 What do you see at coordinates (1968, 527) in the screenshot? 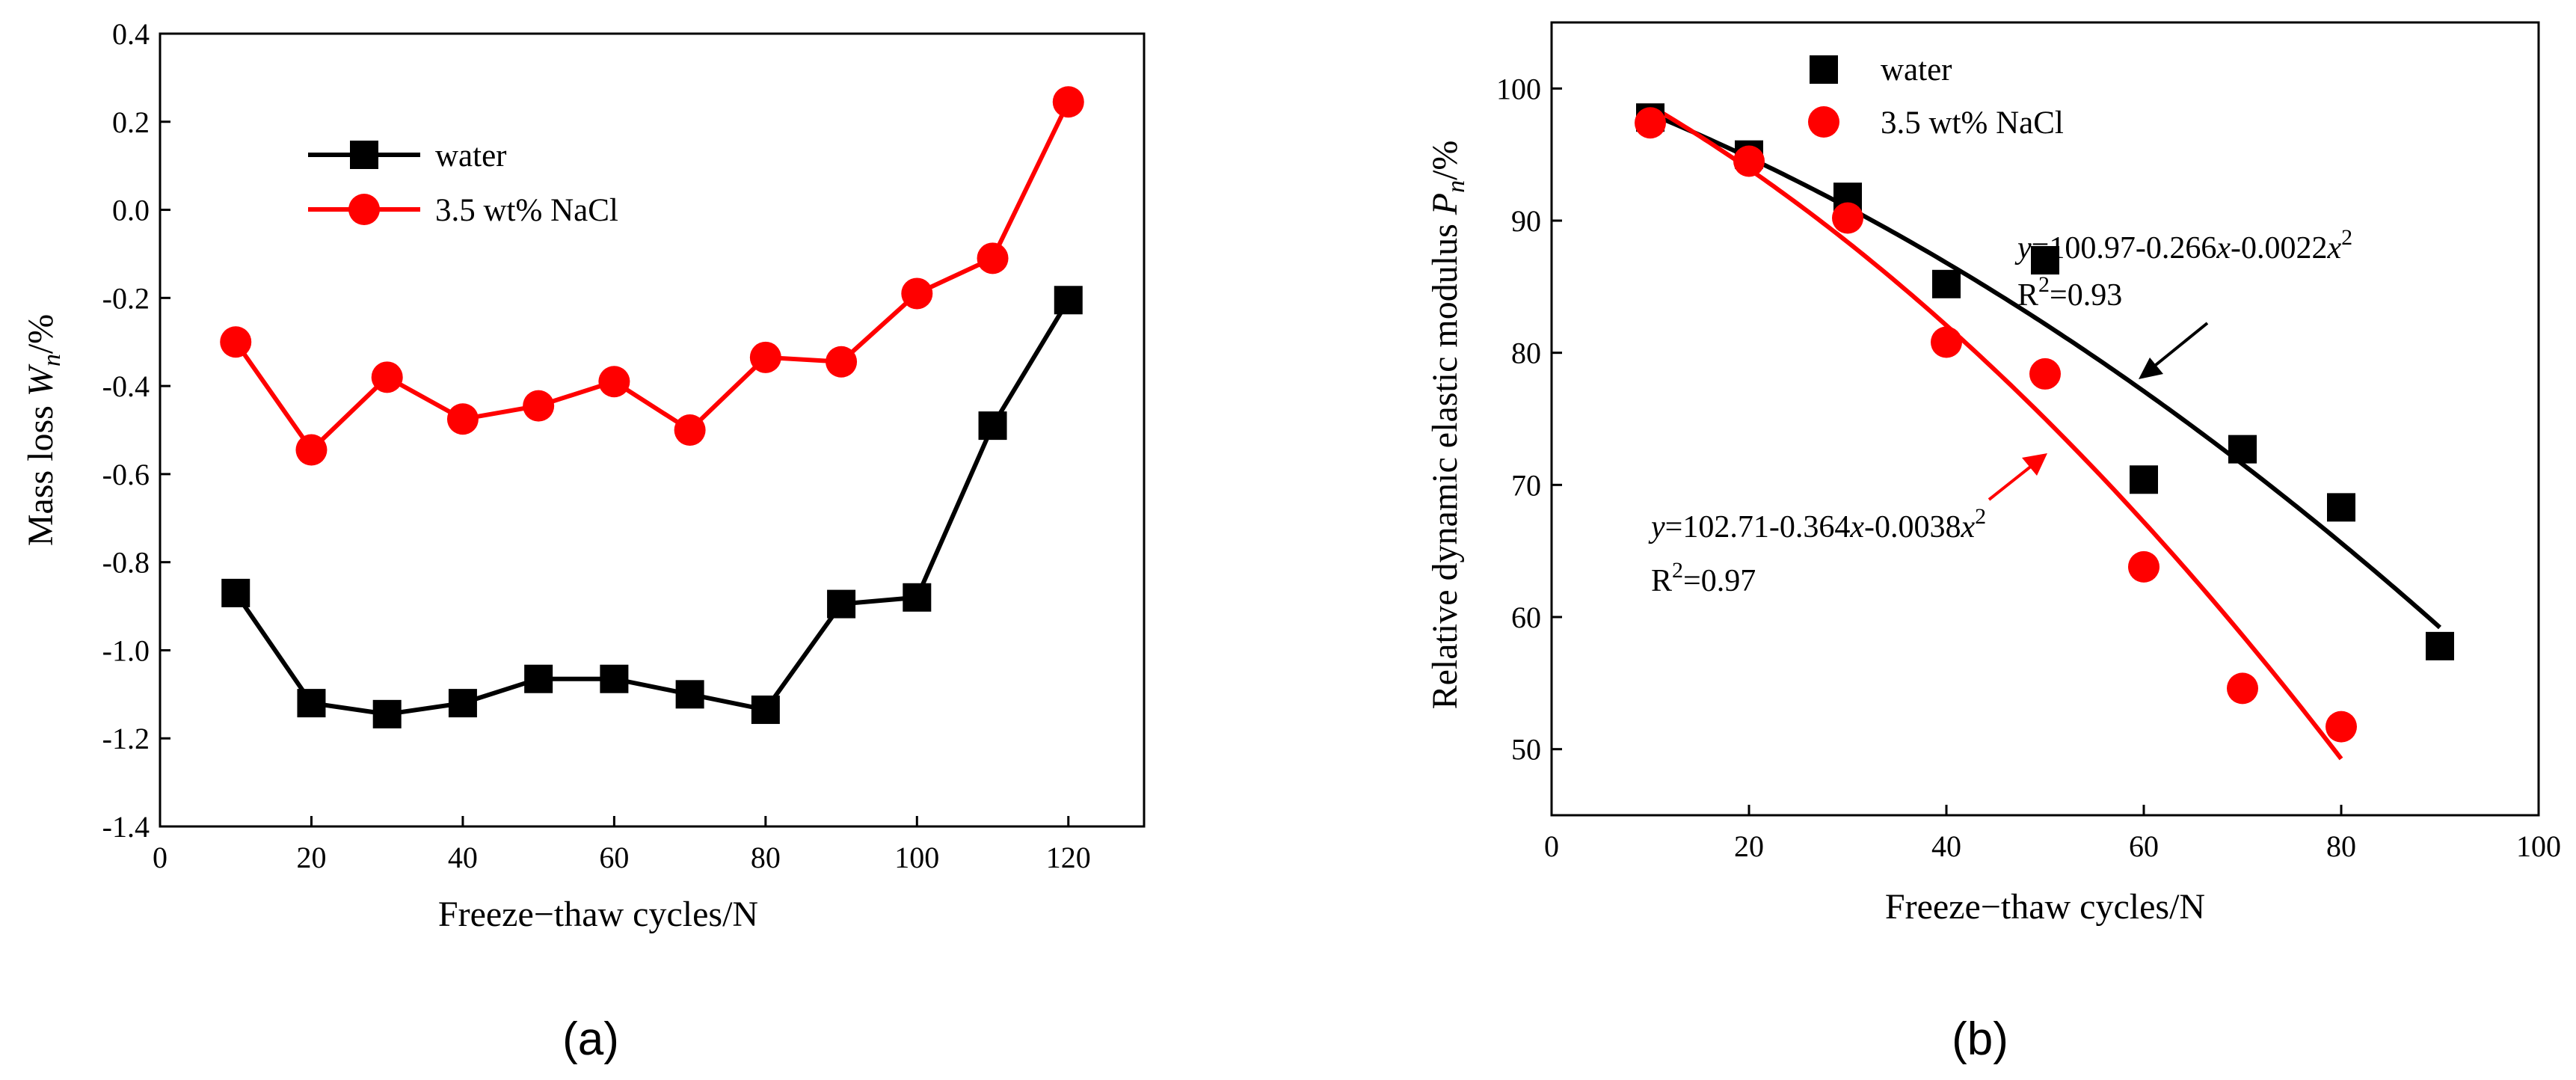
I see `annotation-nacl-eq-x2: x` at bounding box center [1968, 527].